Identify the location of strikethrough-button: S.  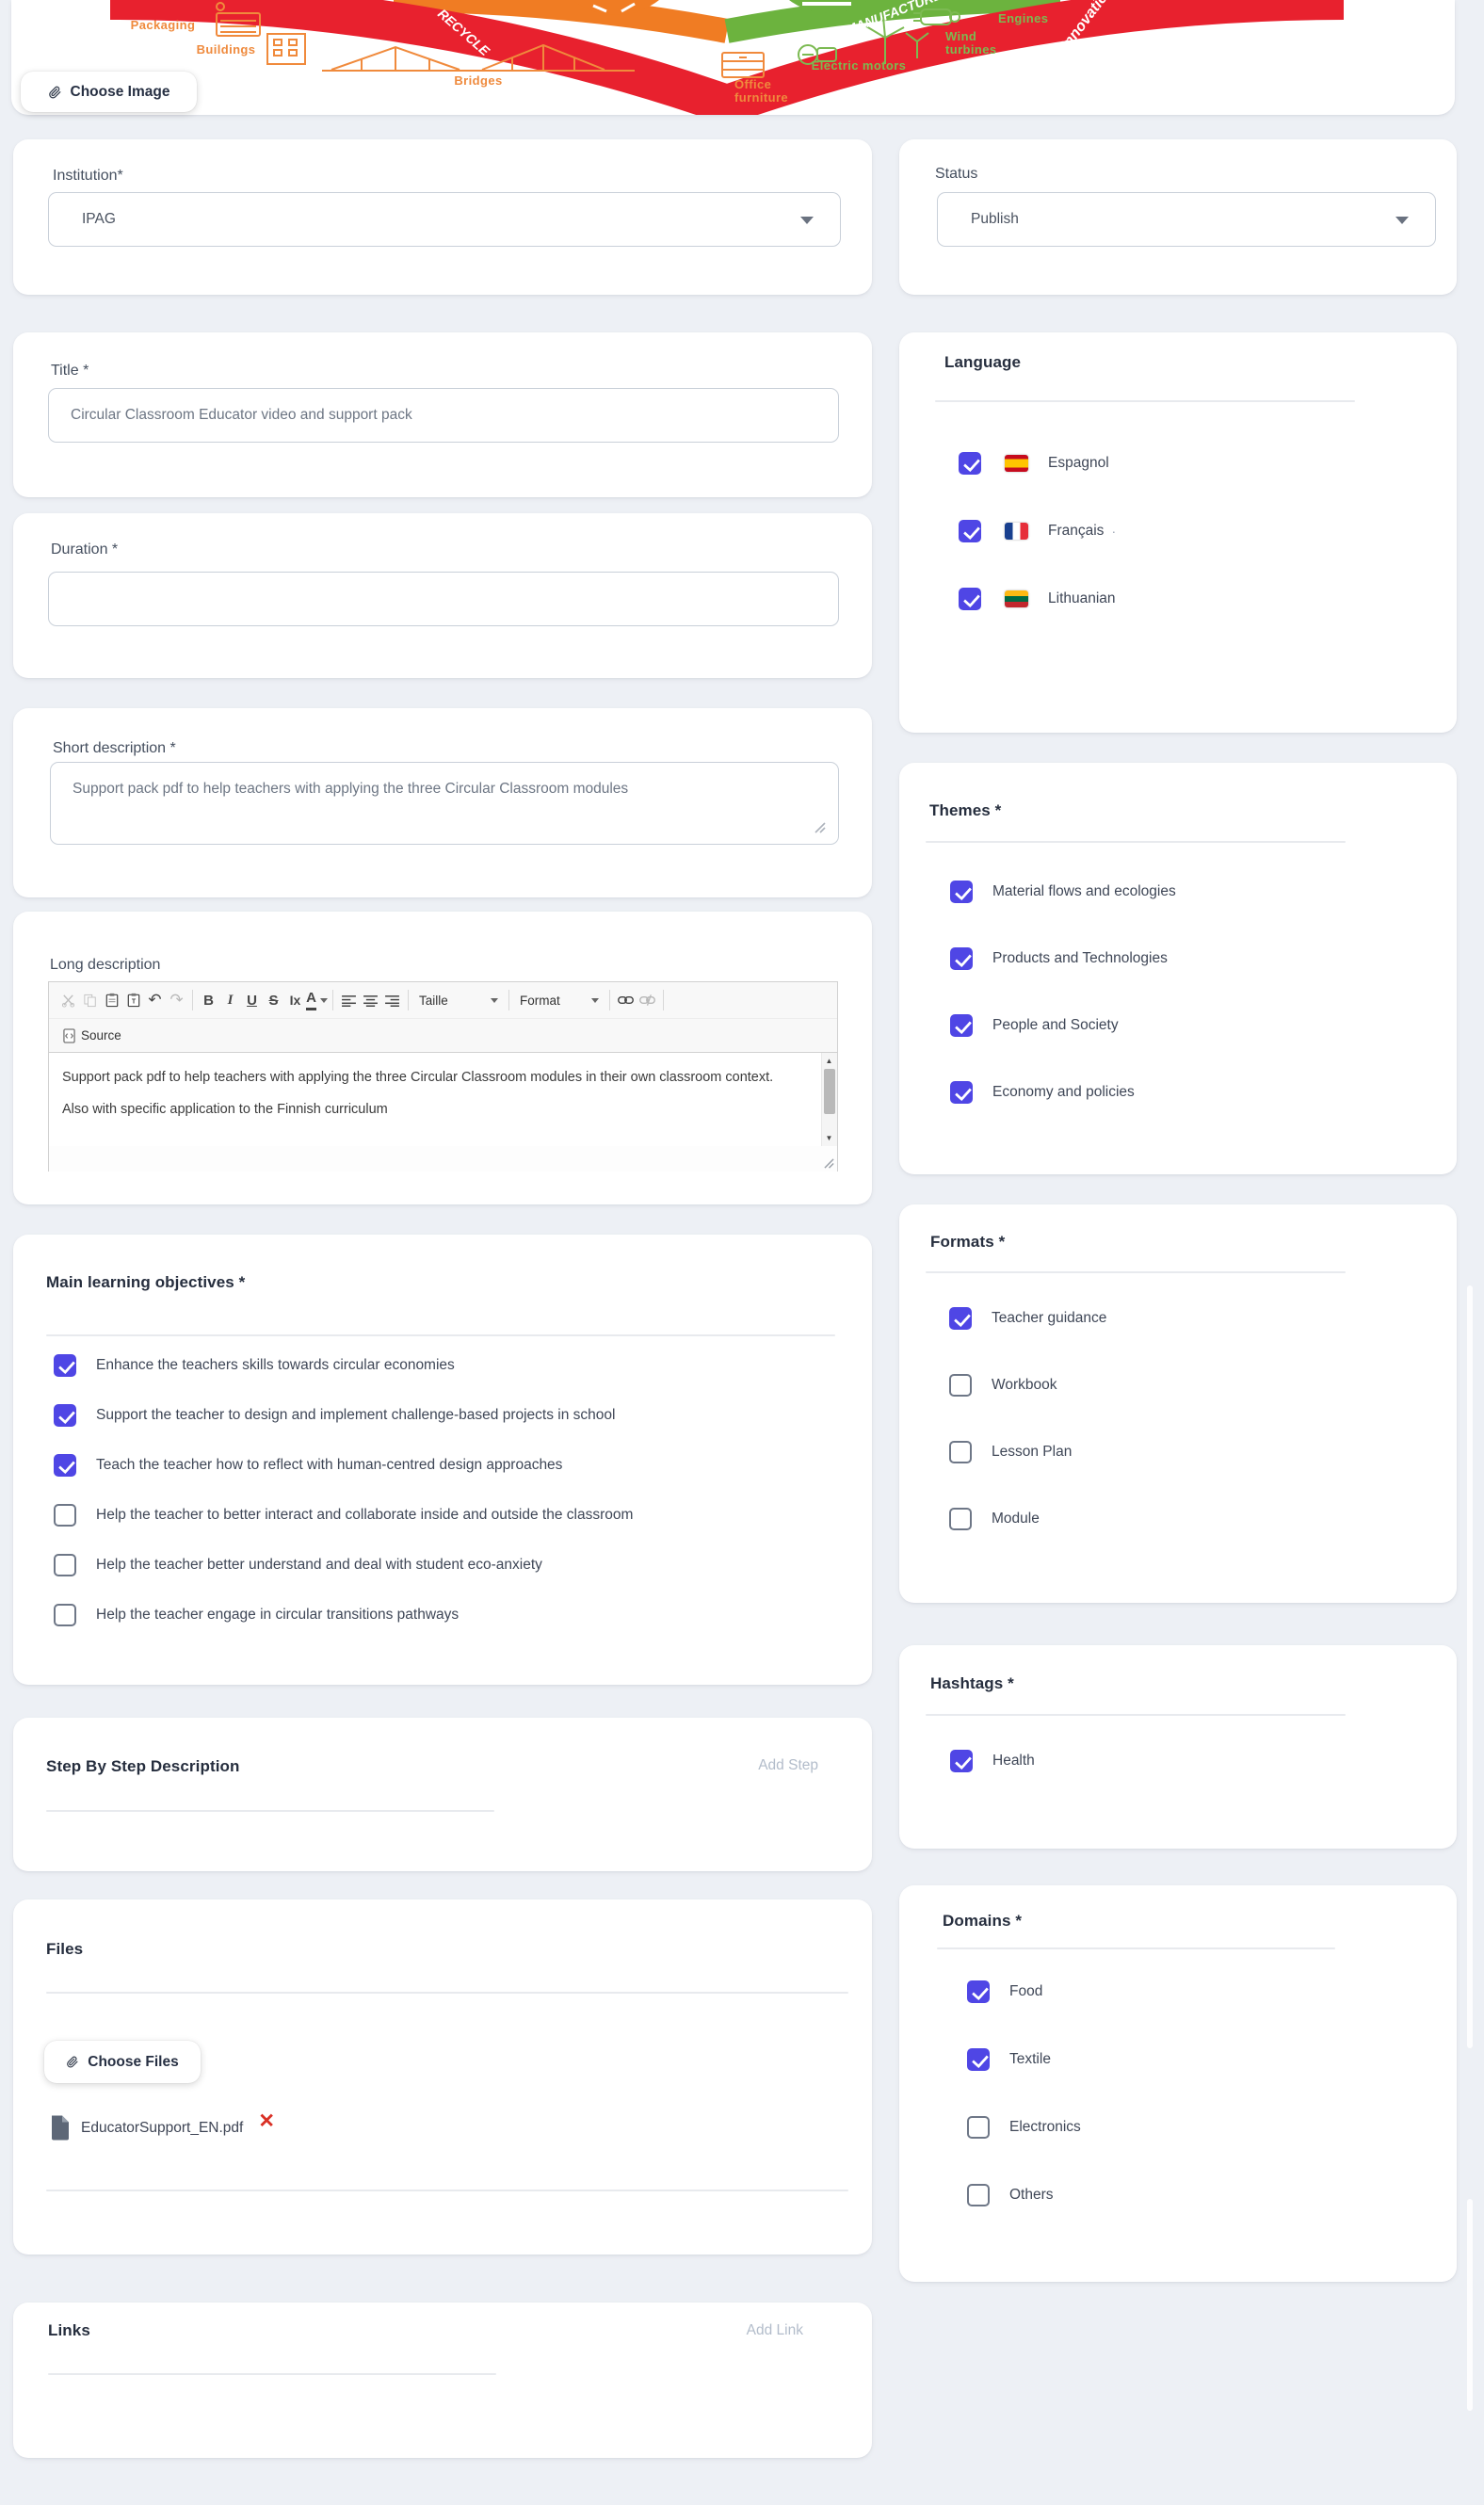
(274, 1000).